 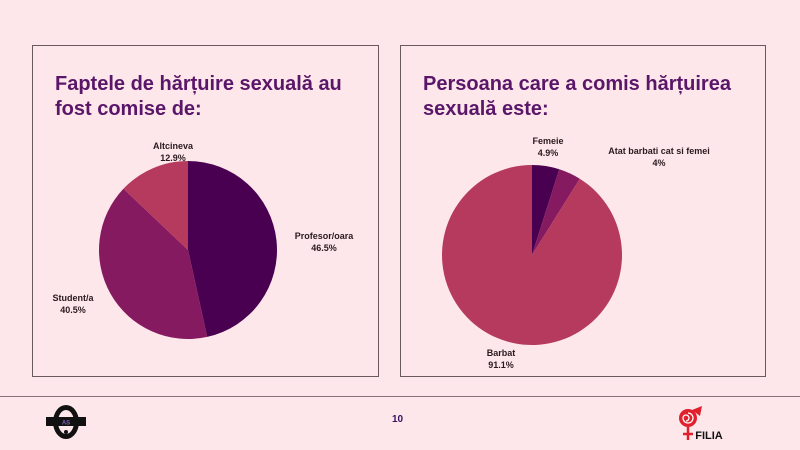 What do you see at coordinates (73, 310) in the screenshot?
I see `value-student: 40.5%` at bounding box center [73, 310].